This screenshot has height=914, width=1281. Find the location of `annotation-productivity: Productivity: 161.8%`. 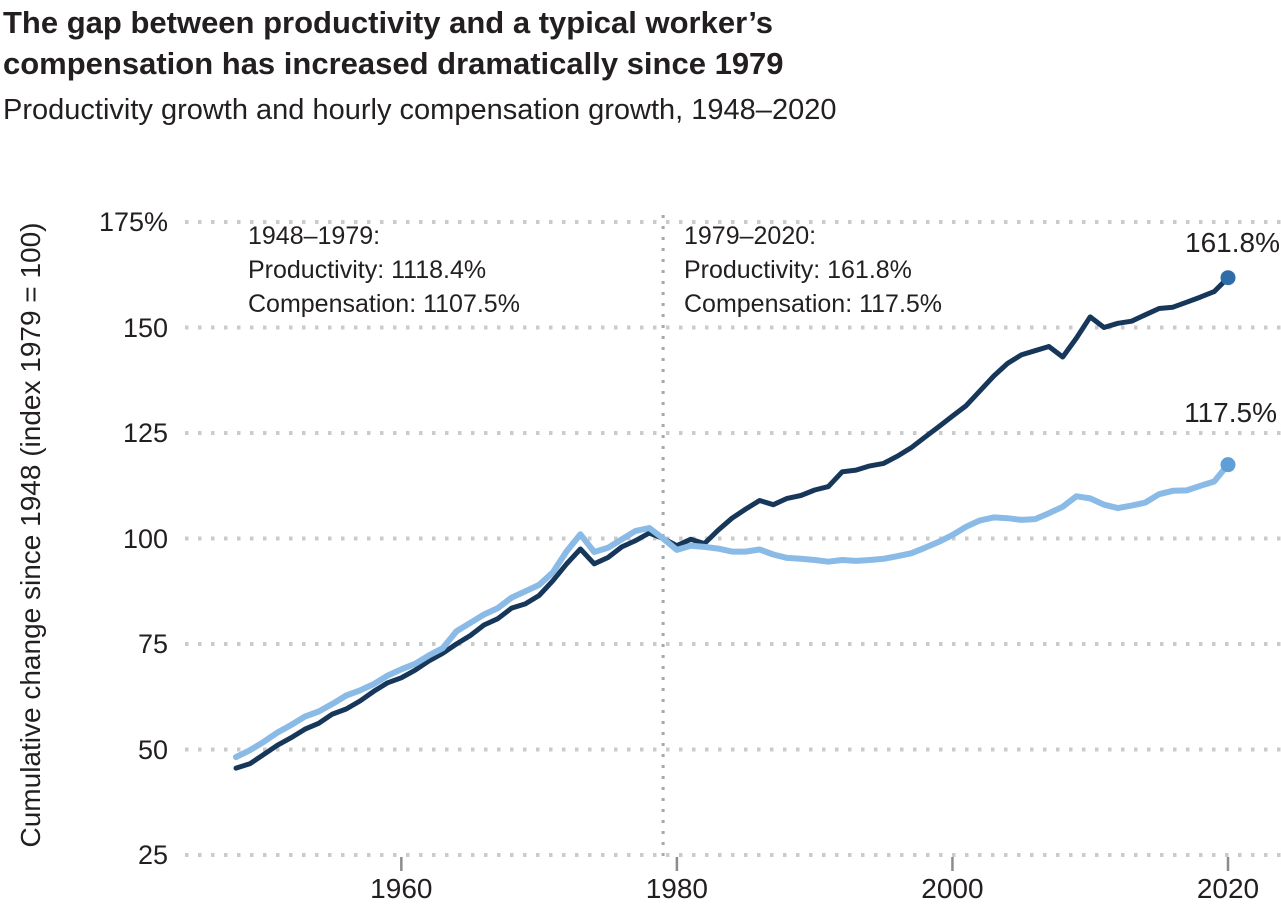

annotation-productivity: Productivity: 161.8% is located at coordinates (798, 270).